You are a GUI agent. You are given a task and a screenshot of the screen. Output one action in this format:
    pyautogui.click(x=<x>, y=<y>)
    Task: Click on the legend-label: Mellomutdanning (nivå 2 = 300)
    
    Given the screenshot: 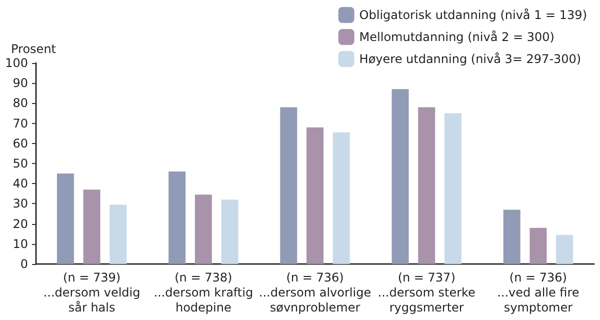 What is the action you would take?
    pyautogui.click(x=456, y=37)
    